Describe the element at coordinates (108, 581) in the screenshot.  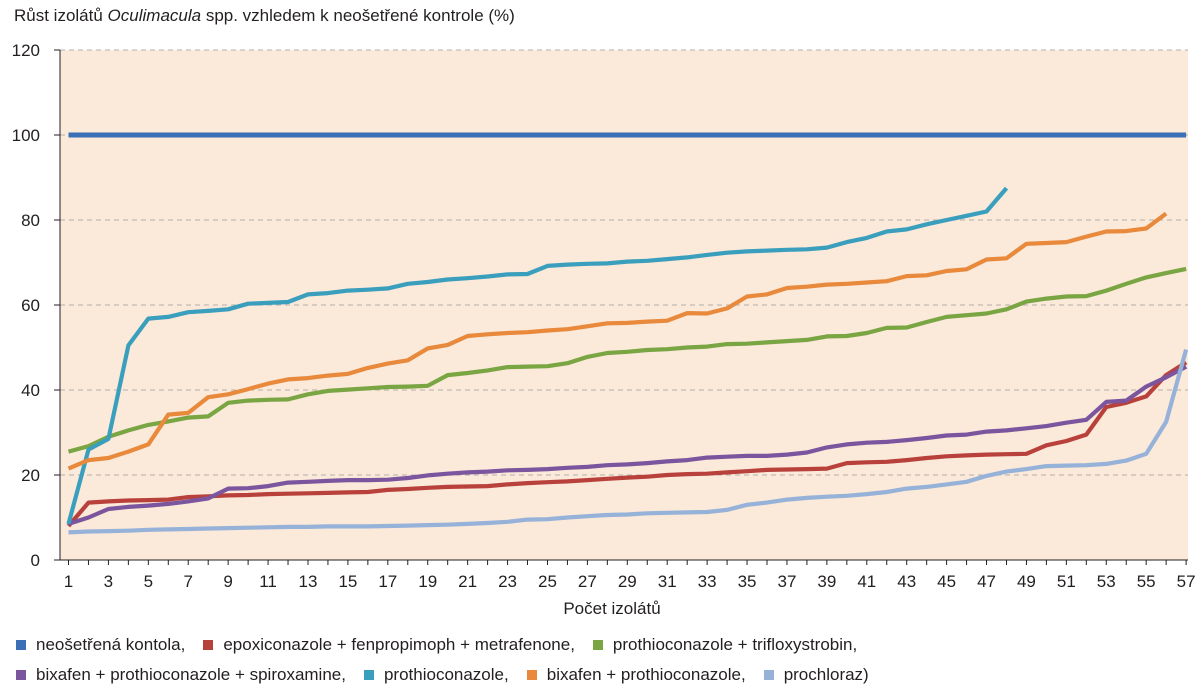
I see `x-tick-label-3: 3` at that location.